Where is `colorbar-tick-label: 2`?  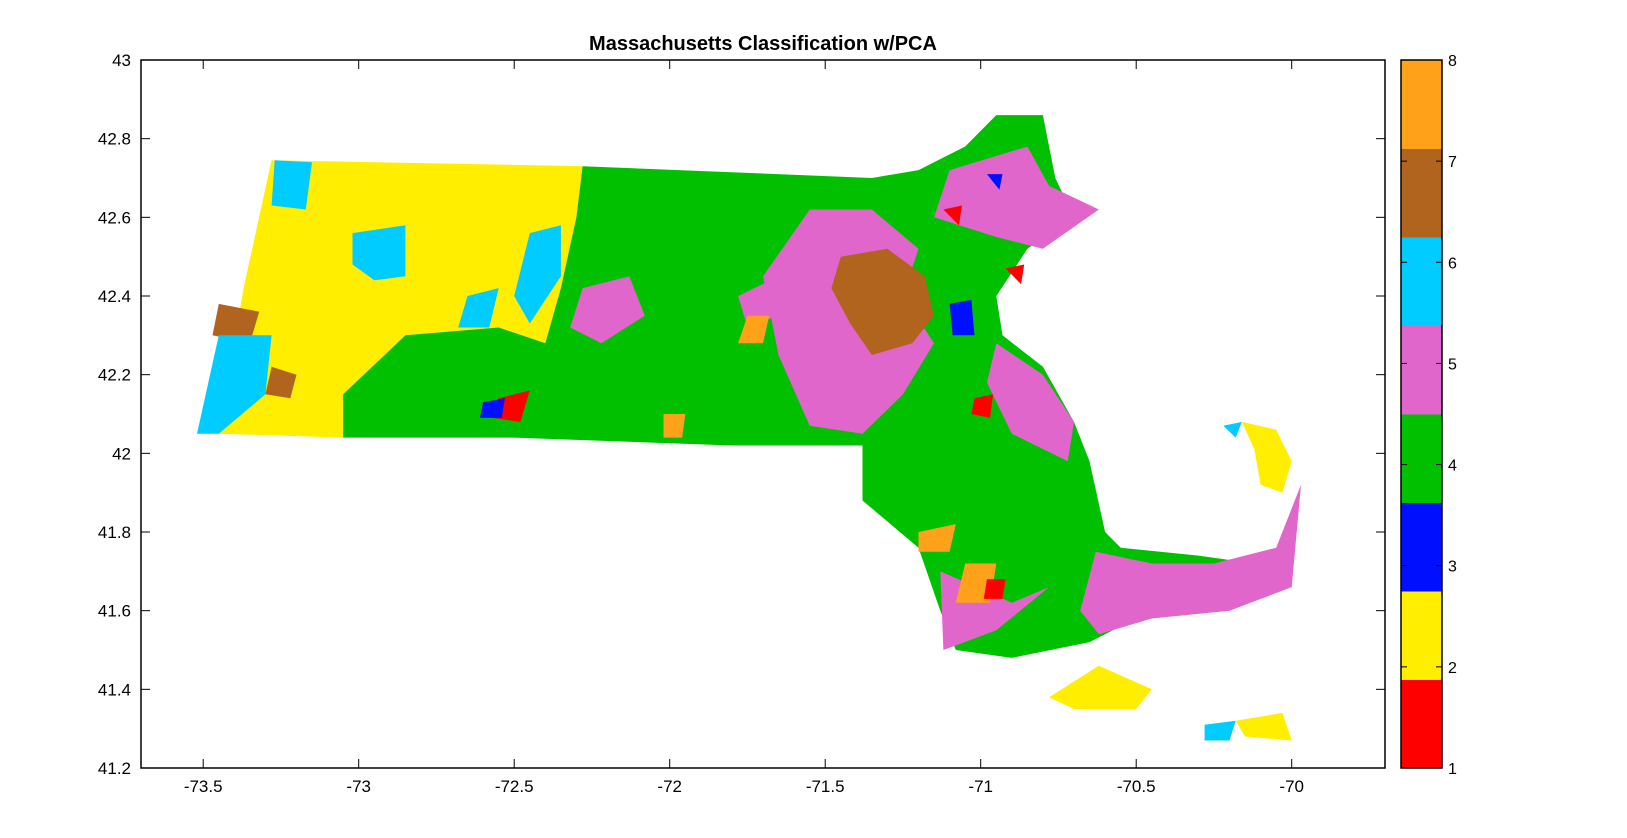
colorbar-tick-label: 2 is located at coordinates (1452, 668).